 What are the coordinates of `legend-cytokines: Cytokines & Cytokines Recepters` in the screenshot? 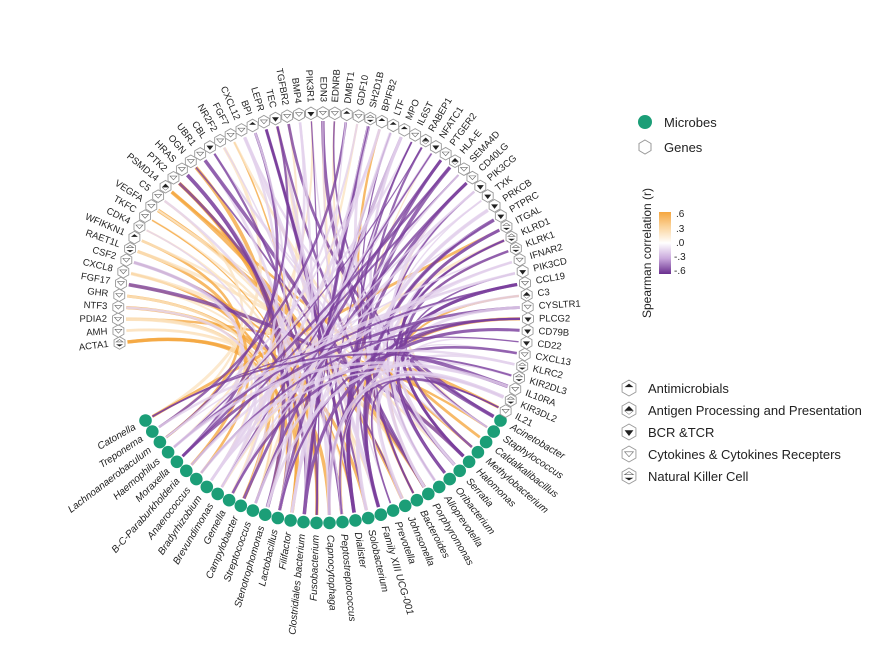 It's located at (740, 454).